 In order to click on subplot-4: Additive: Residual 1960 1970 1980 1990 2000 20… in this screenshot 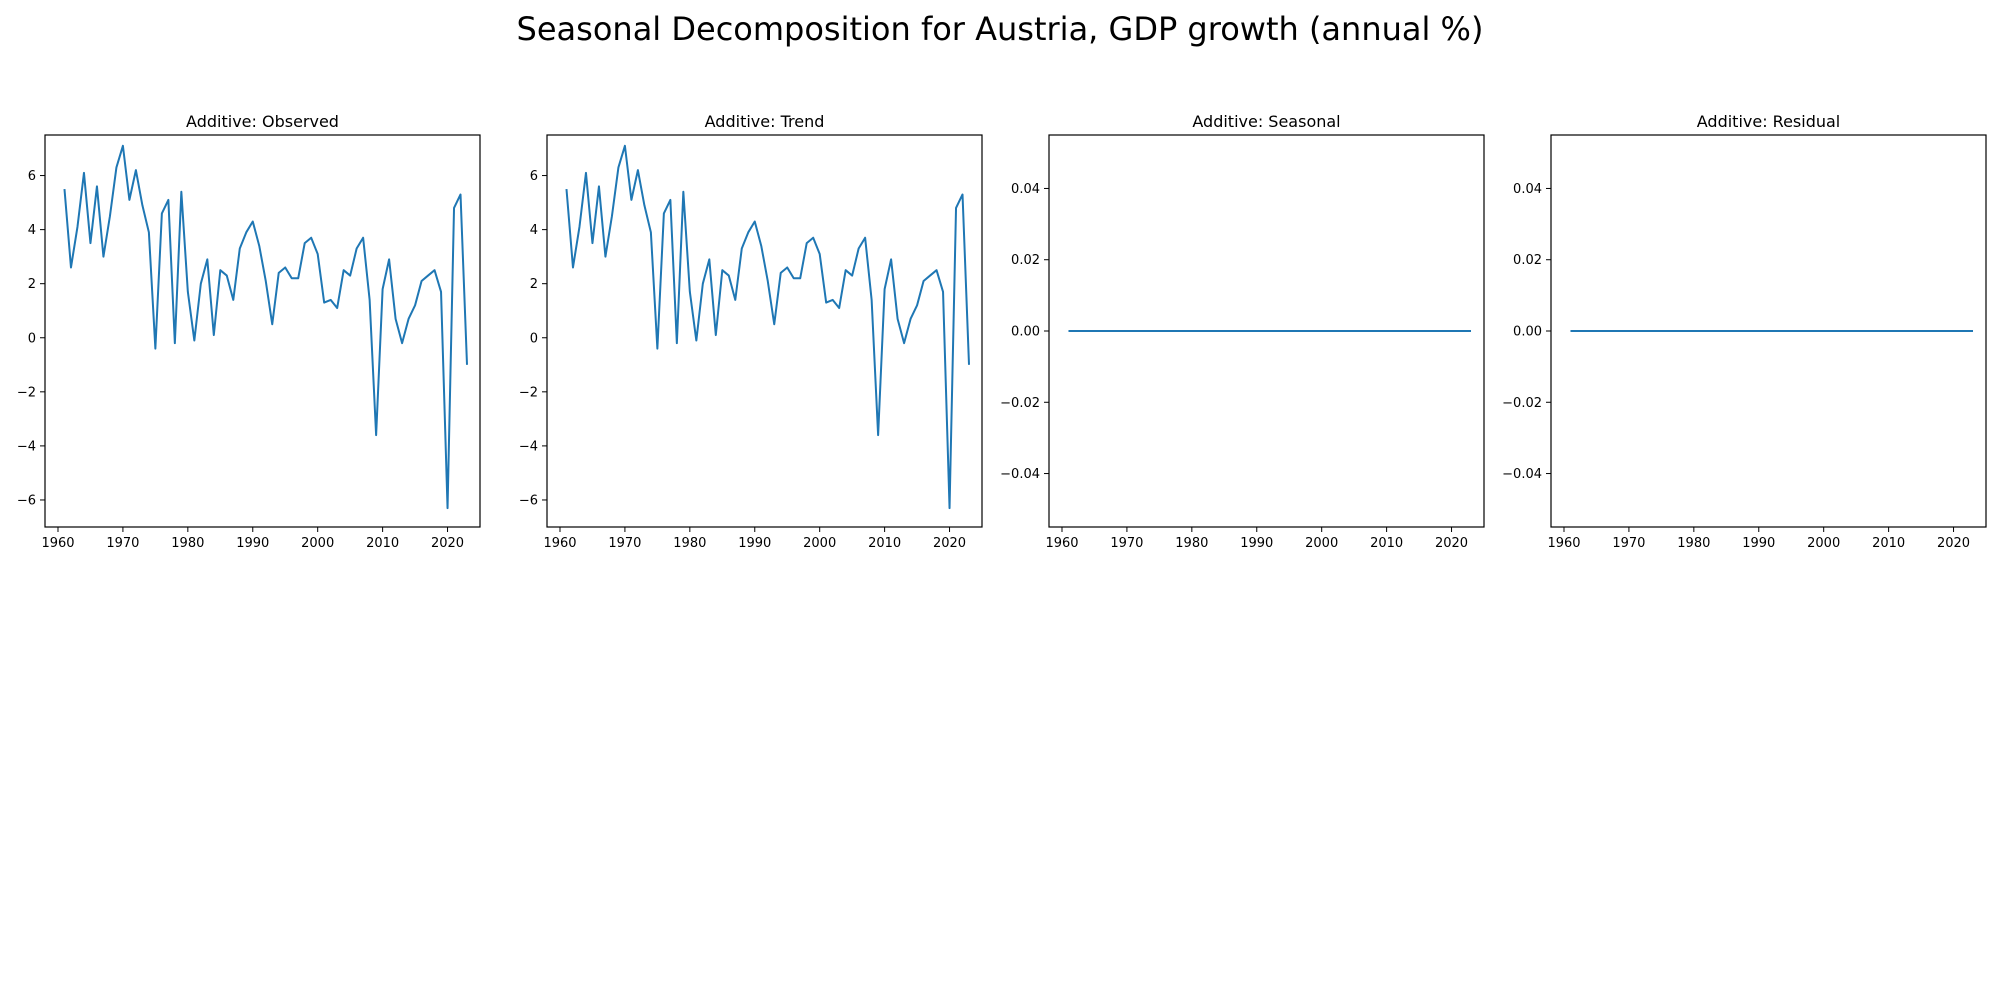, I will do `click(1744, 331)`.